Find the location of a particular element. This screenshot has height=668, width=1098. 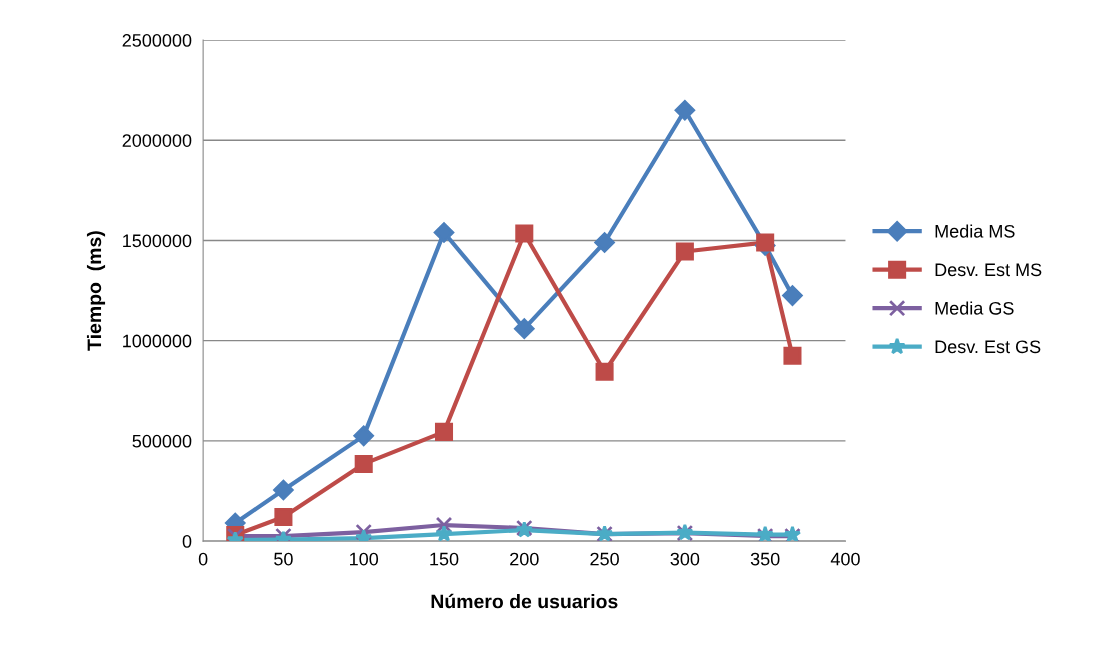

x-tick-label: 50 is located at coordinates (283, 559).